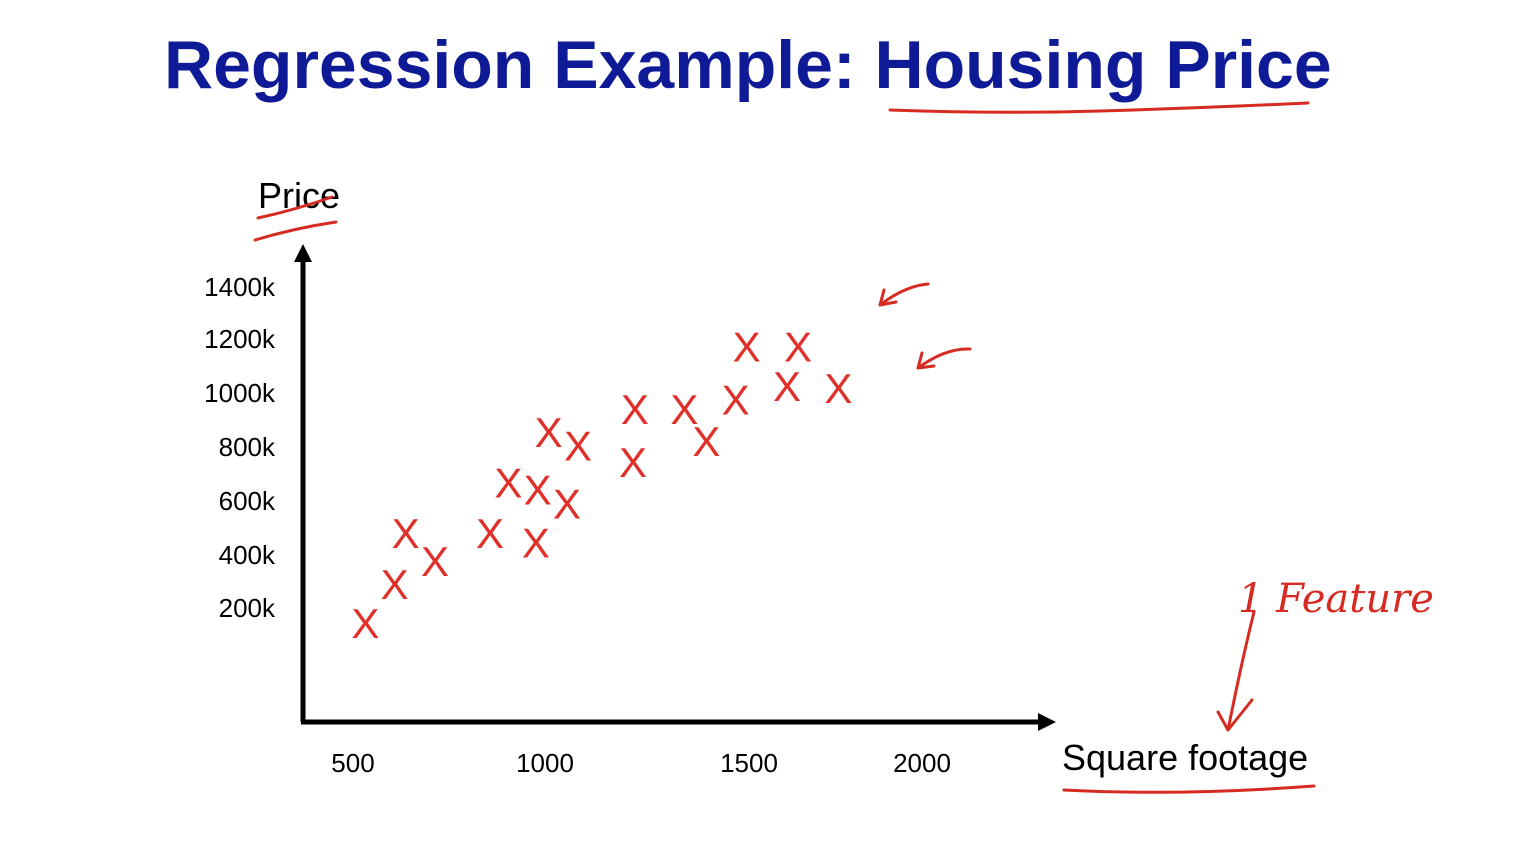 The height and width of the screenshot is (854, 1515). I want to click on x-tick-labels: 500 1000 1500 2000, so click(641, 763).